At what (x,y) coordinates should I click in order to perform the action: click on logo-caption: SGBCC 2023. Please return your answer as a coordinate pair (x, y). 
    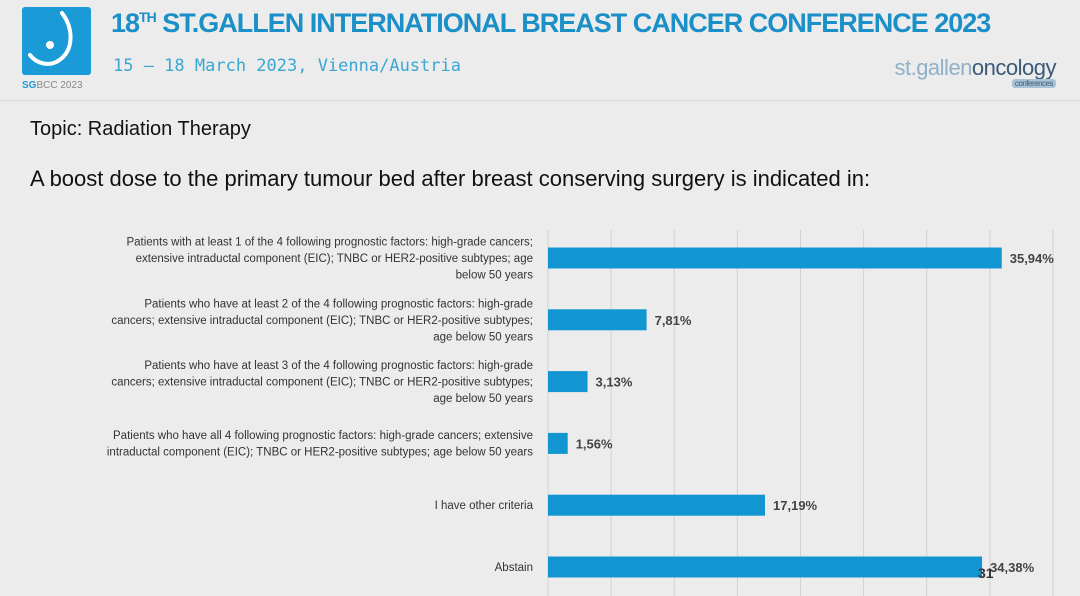
    Looking at the image, I should click on (52, 85).